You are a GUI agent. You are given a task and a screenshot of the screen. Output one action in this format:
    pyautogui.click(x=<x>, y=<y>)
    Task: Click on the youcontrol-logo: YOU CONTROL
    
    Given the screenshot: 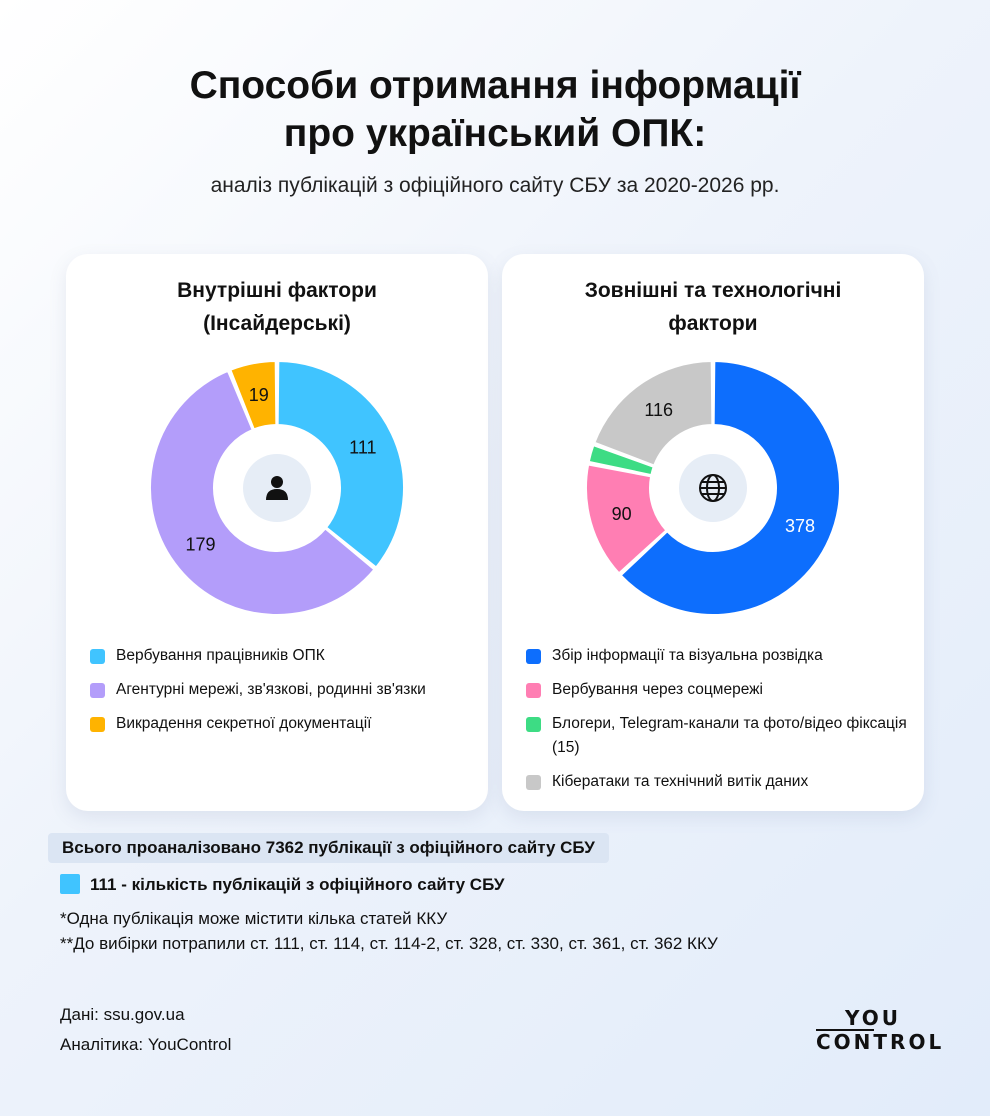 What is the action you would take?
    pyautogui.click(x=880, y=1031)
    